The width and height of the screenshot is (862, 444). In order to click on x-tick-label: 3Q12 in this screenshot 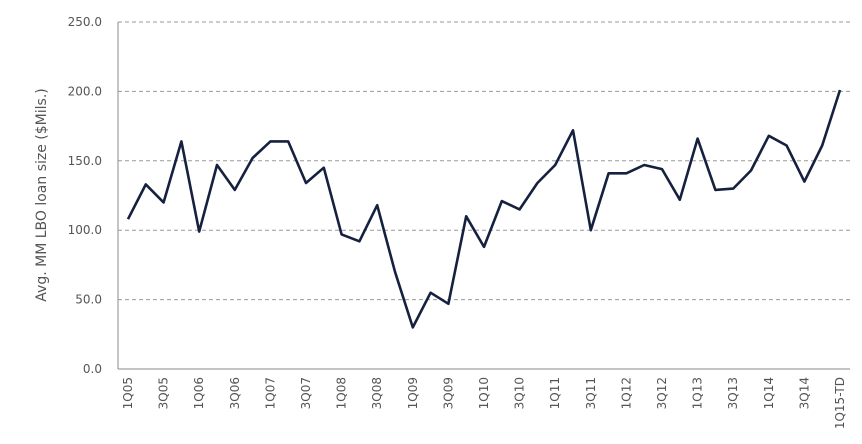, I will do `click(662, 393)`.